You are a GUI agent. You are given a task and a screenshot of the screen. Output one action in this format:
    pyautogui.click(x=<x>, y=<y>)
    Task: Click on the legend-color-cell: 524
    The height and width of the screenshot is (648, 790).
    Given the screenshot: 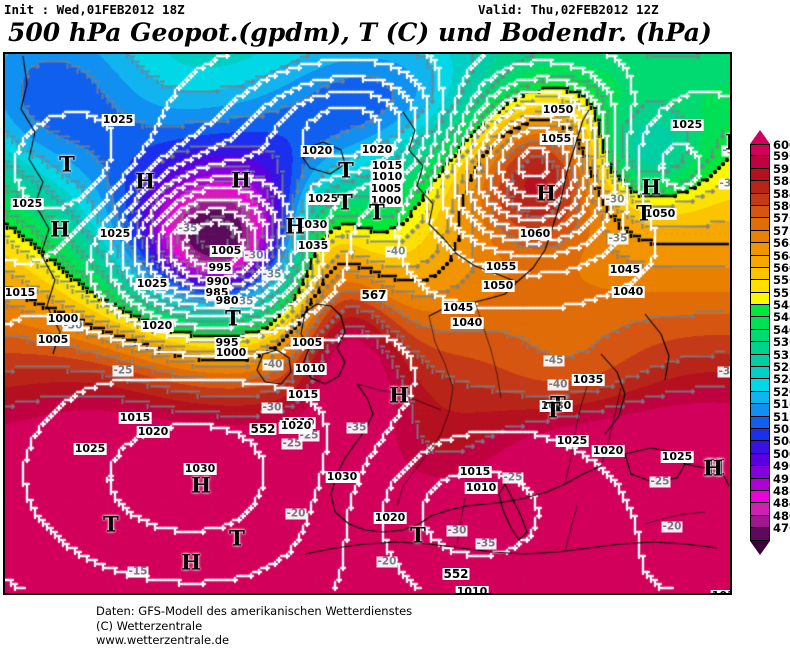 What is the action you would take?
    pyautogui.click(x=770, y=383)
    